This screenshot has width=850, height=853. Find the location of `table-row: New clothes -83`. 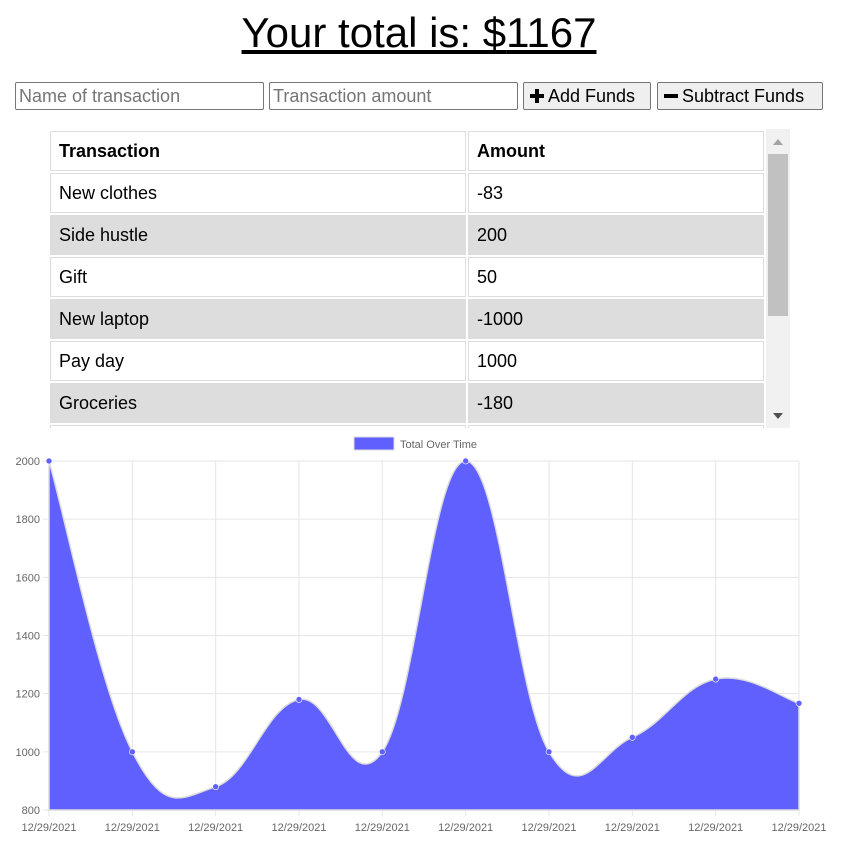

table-row: New clothes -83 is located at coordinates (407, 193).